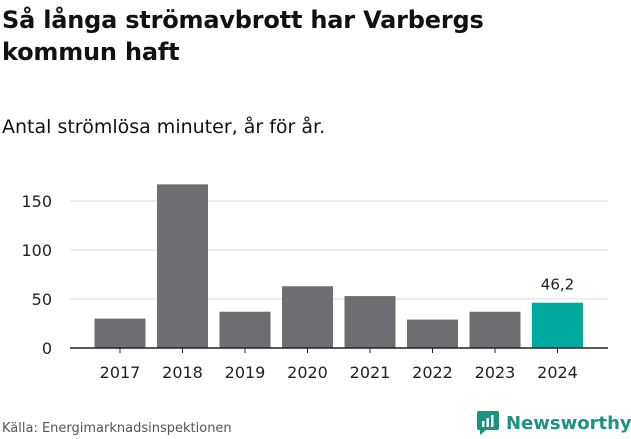 The image size is (631, 439). What do you see at coordinates (568, 423) in the screenshot?
I see `brand-name: Newsworthy` at bounding box center [568, 423].